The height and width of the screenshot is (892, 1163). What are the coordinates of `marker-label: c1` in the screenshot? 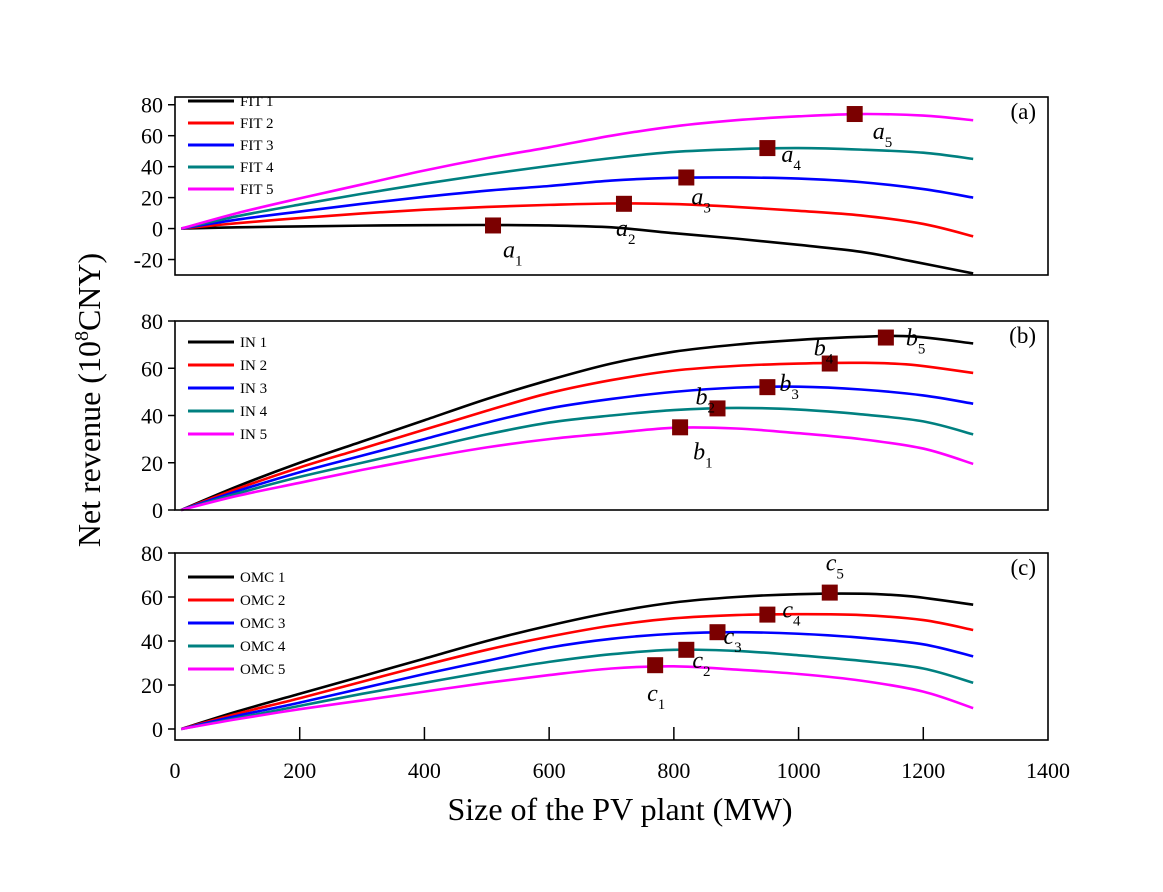 It's located at (656, 697).